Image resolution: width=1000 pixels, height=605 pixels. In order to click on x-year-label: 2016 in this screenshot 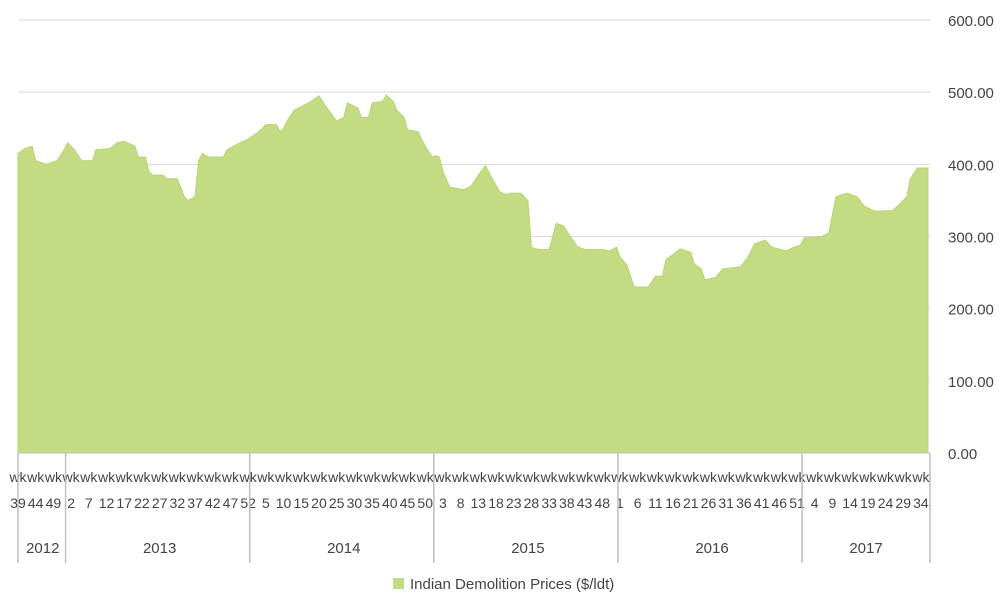, I will do `click(711, 548)`.